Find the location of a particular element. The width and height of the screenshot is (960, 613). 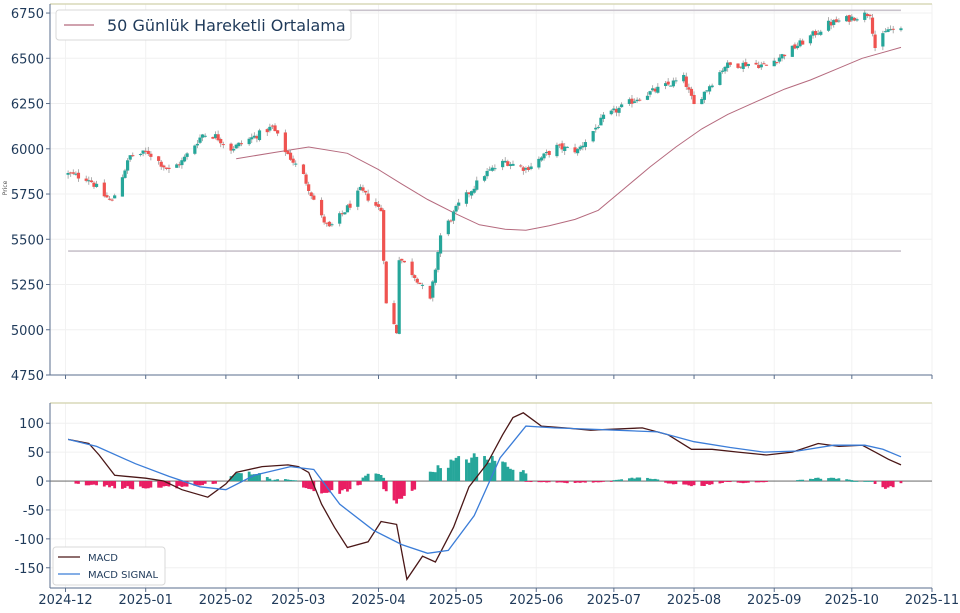

x-tick-label: 2025-01 is located at coordinates (146, 600).